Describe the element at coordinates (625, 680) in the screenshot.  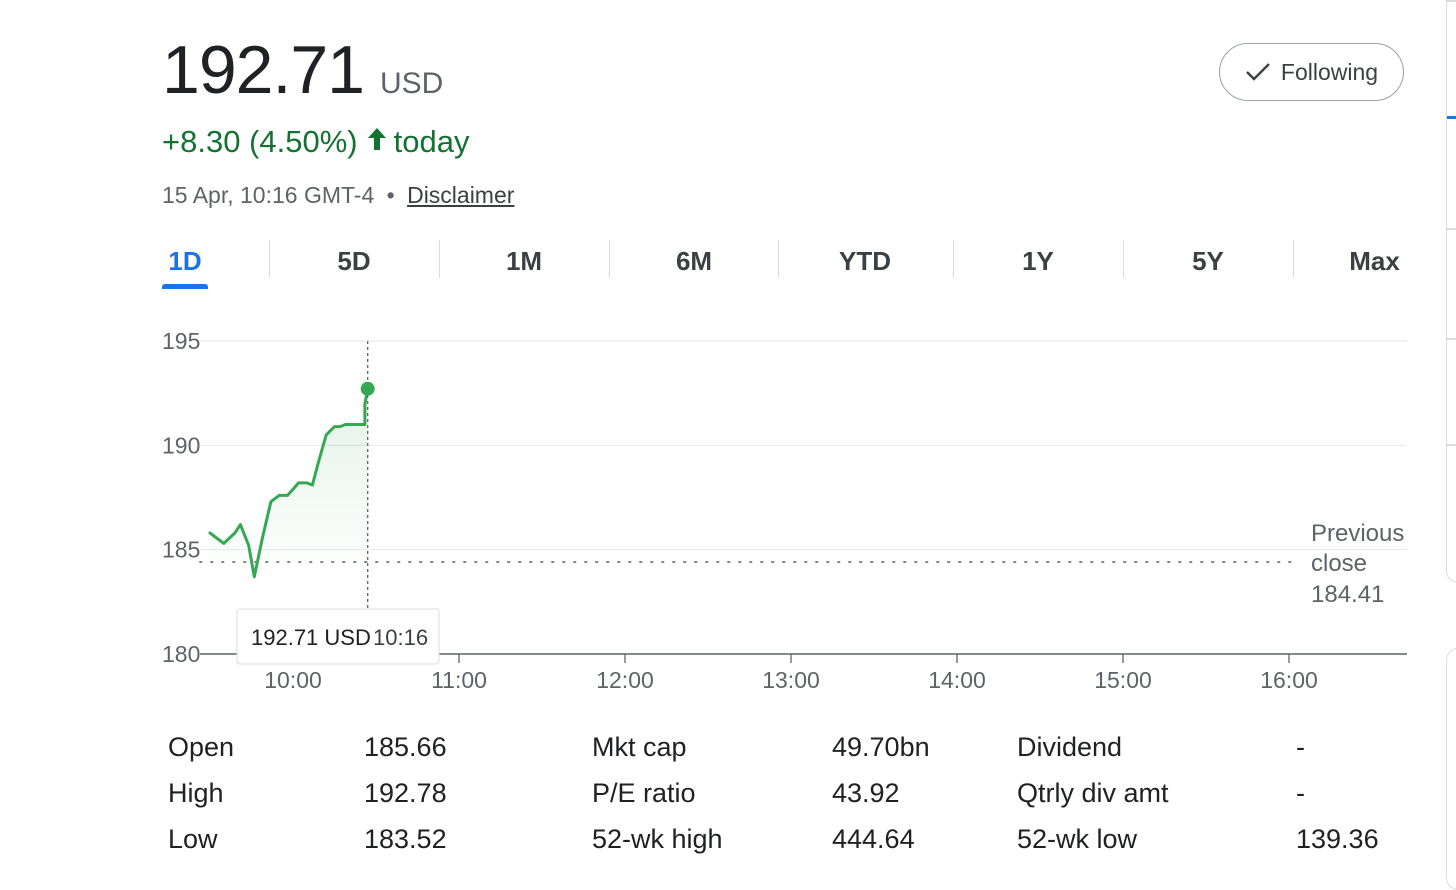
I see `x-tick-label: 12:00` at that location.